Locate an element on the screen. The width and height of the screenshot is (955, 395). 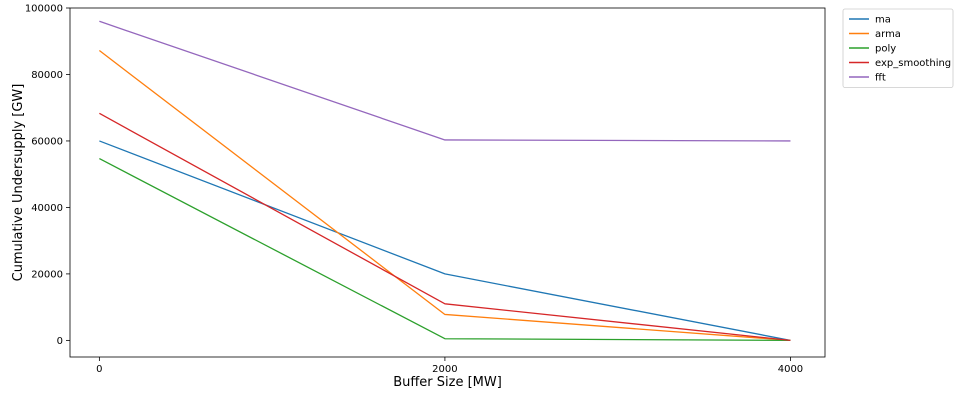
legend-label: poly is located at coordinates (885, 49).